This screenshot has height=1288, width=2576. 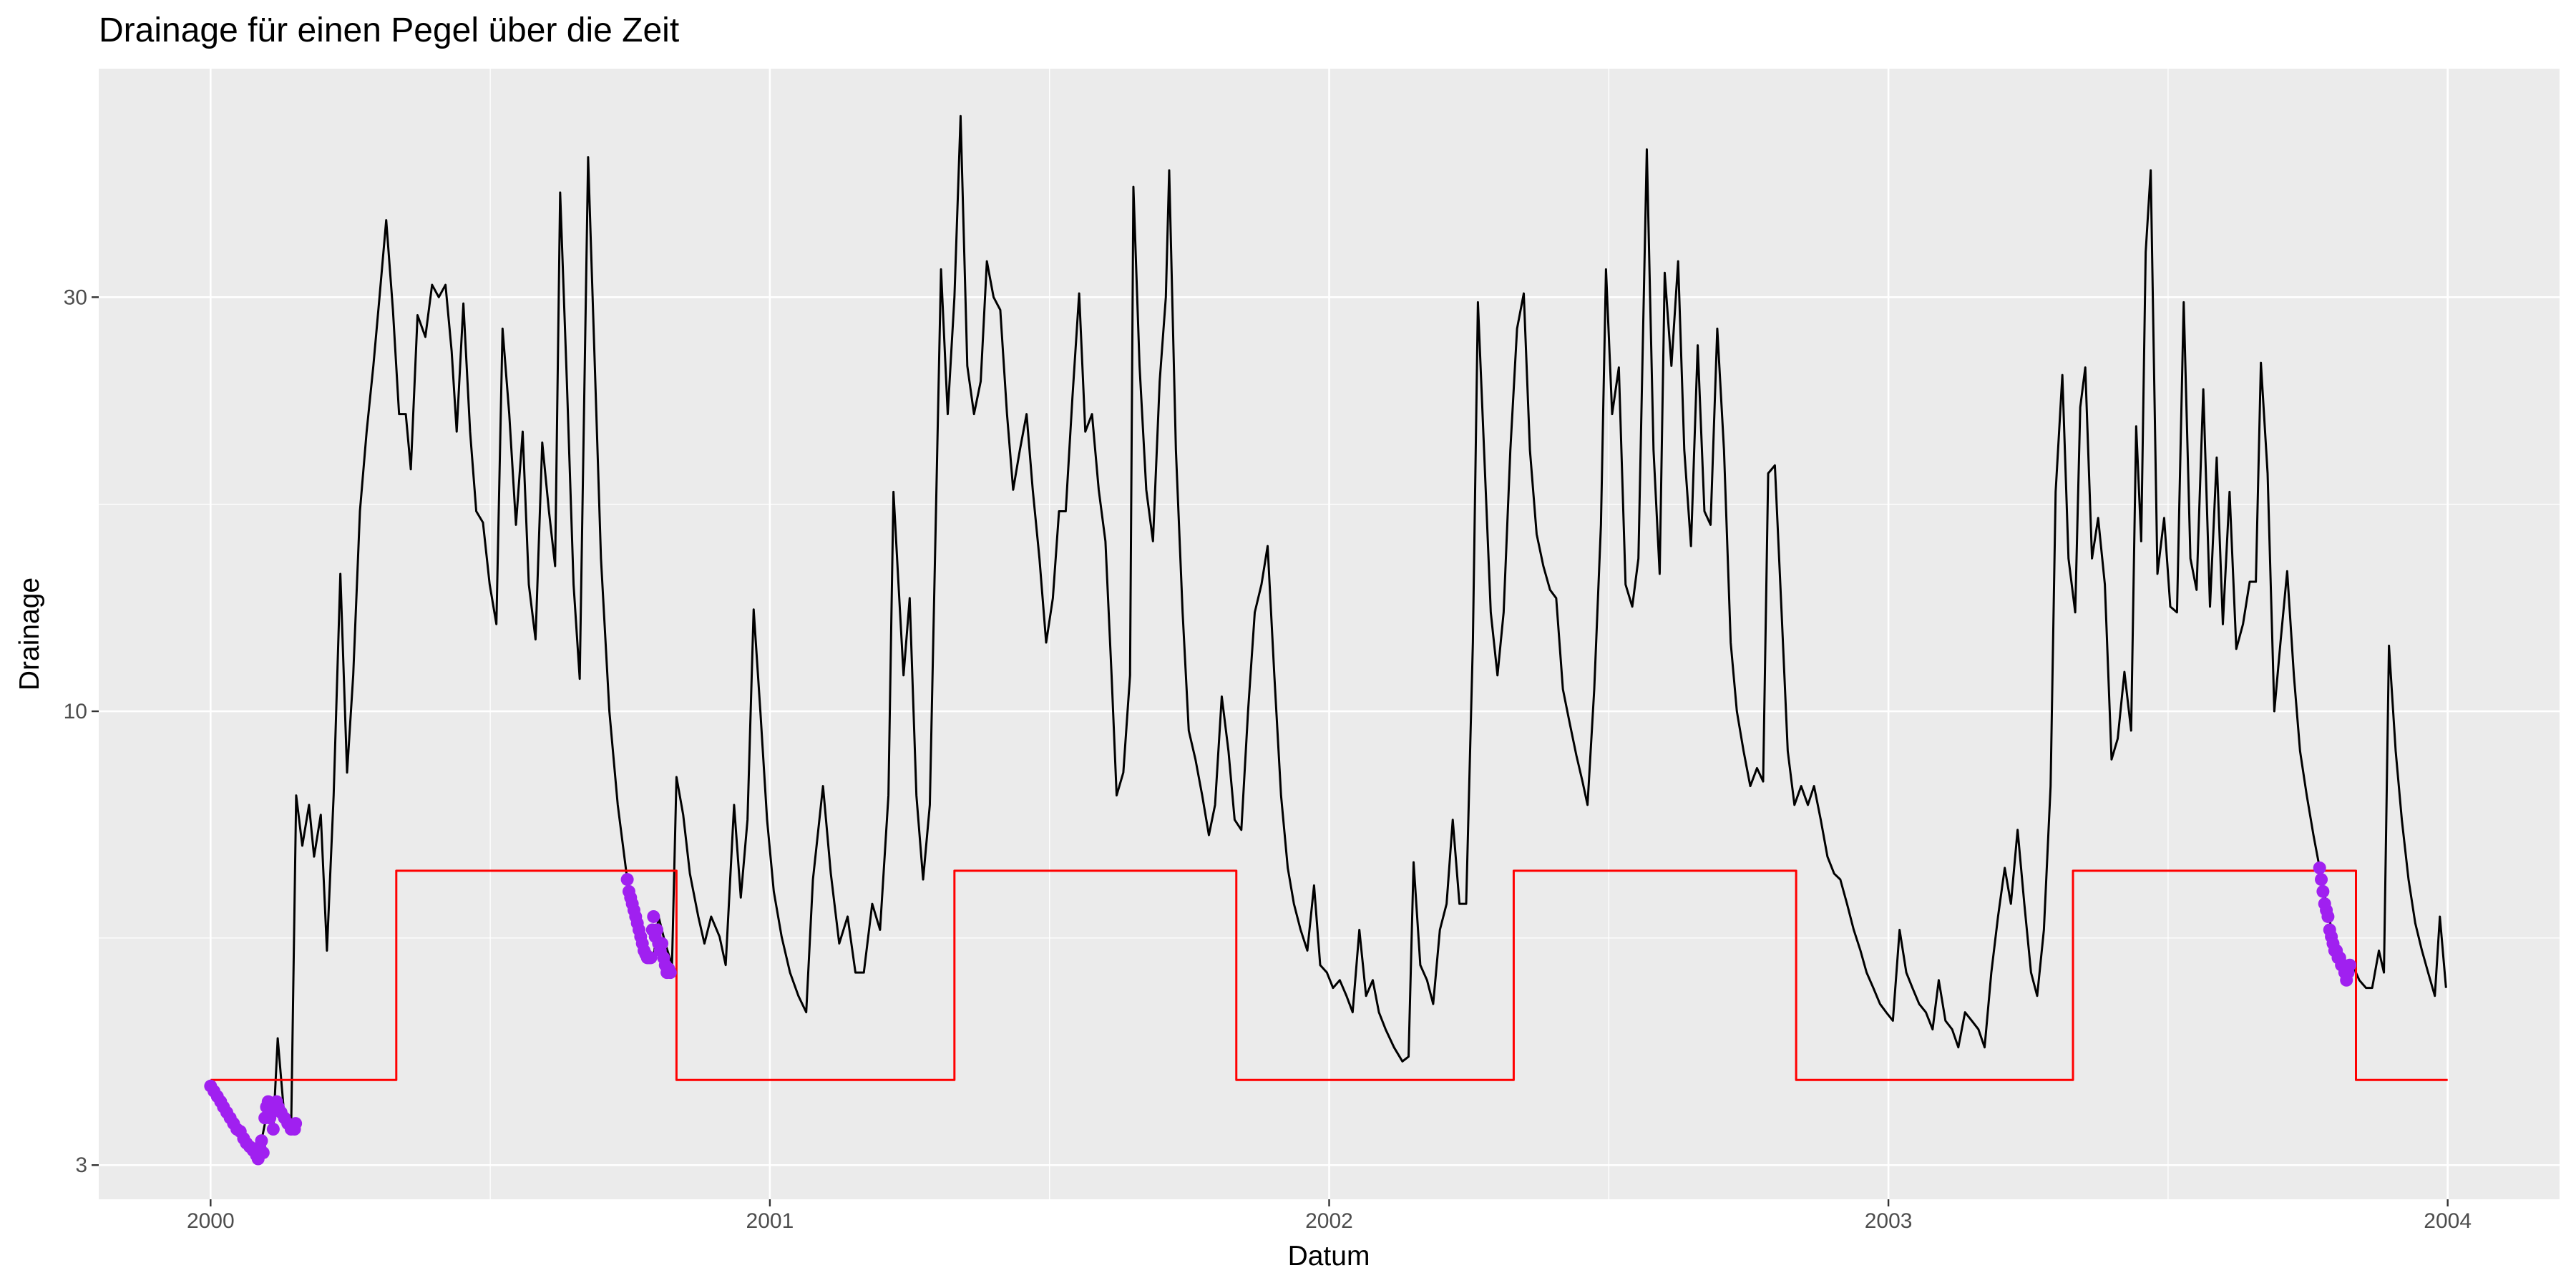 I want to click on x-tick-label: 2003, so click(x=1889, y=1221).